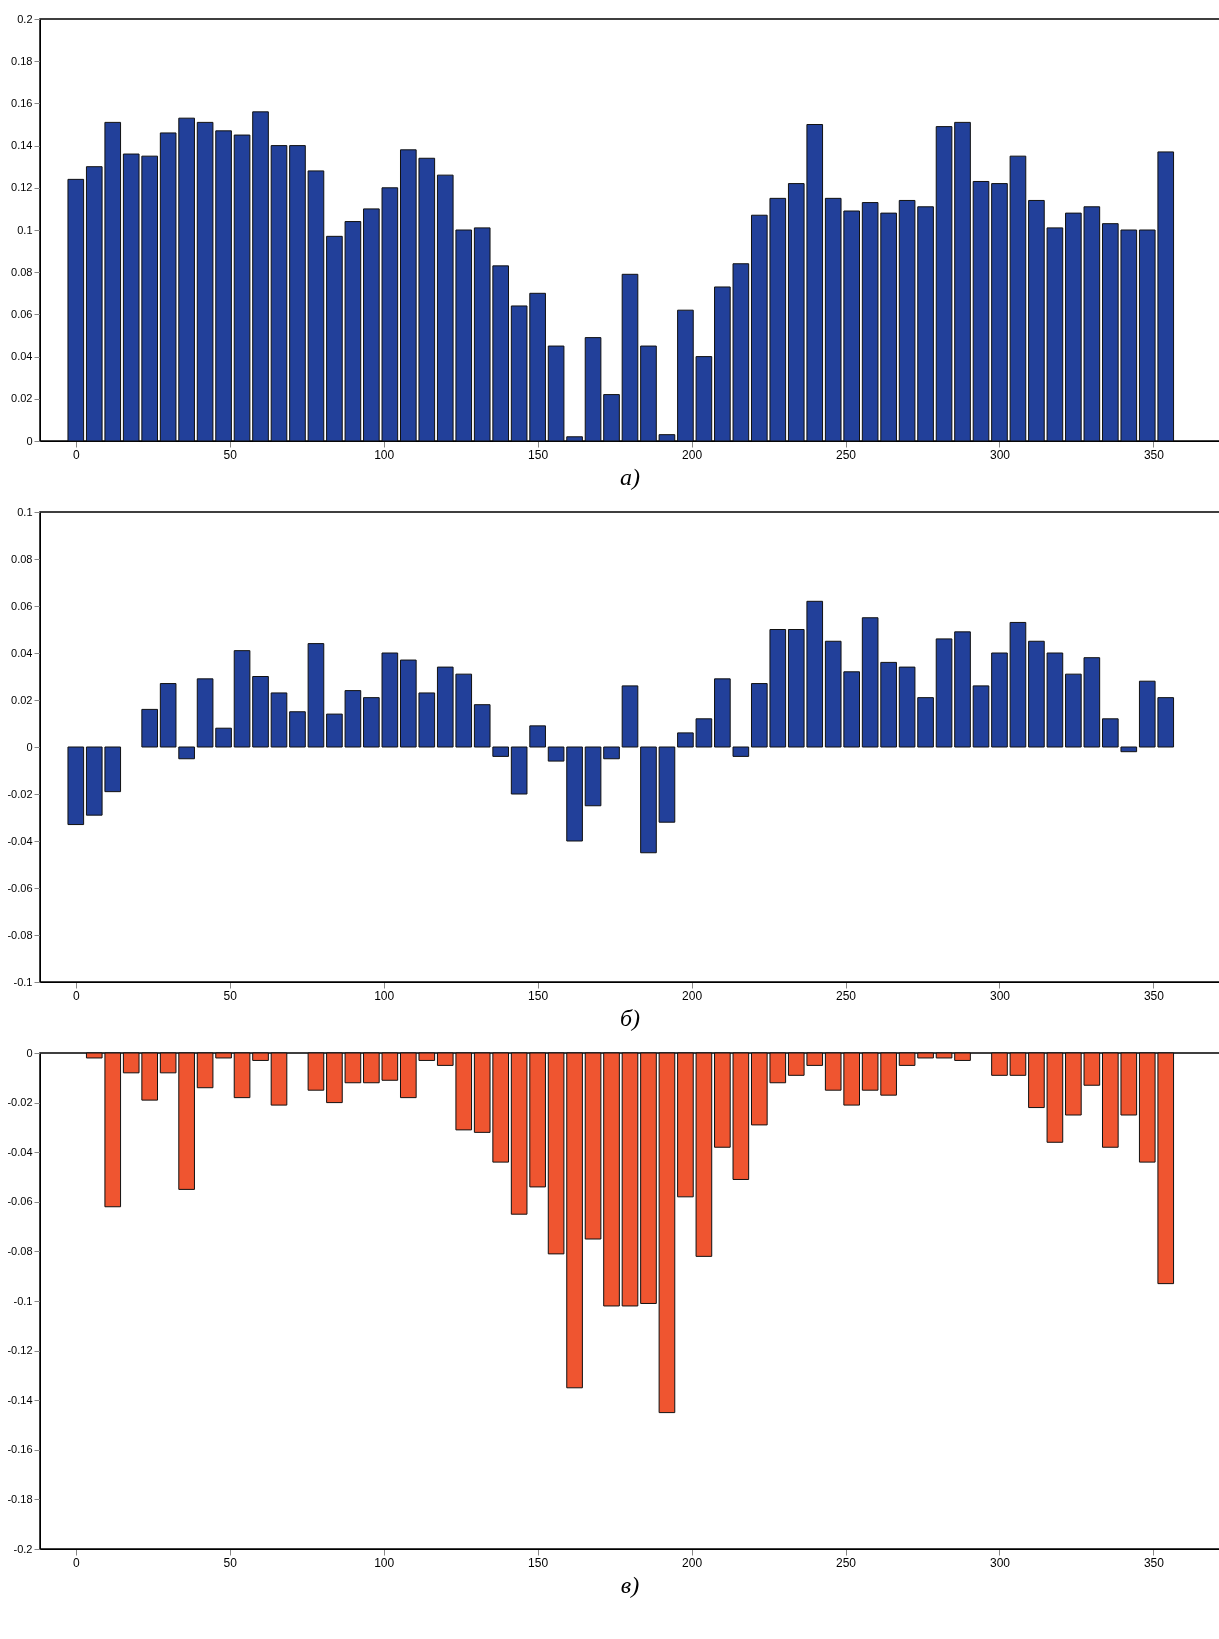  Describe the element at coordinates (20, 1399) in the screenshot. I see `y-tick-label: -0.14` at that location.